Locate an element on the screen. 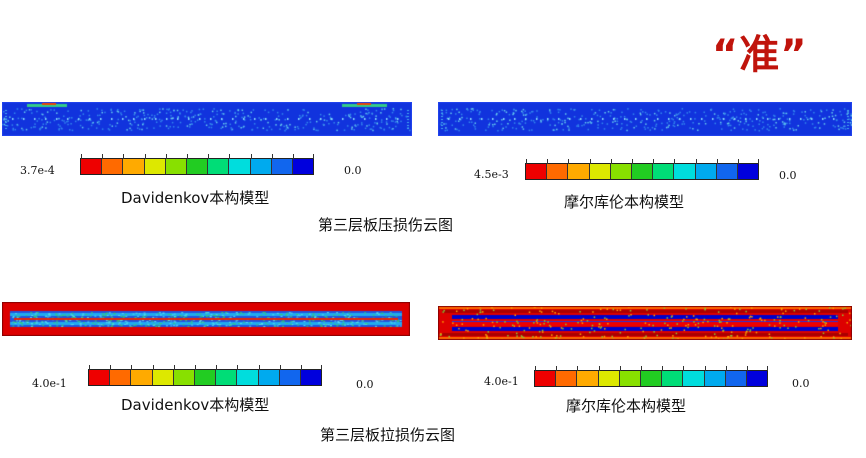  section-title: 第三层板拉损伤云图 is located at coordinates (388, 435).